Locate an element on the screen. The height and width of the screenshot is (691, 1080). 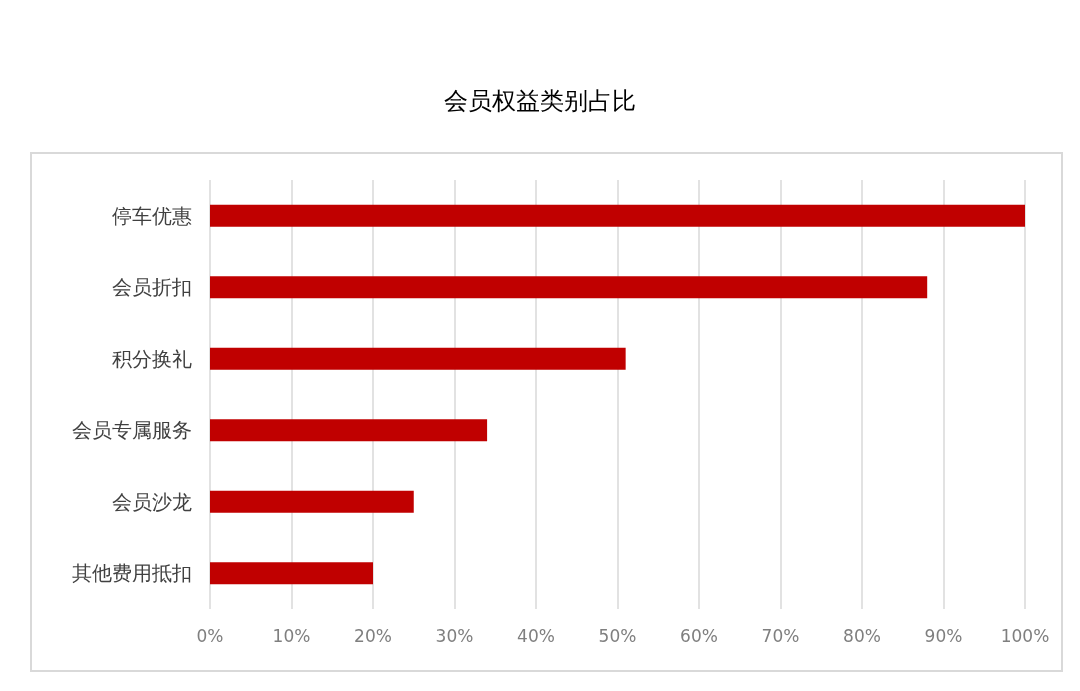
x-tick-label: 50% is located at coordinates (617, 635).